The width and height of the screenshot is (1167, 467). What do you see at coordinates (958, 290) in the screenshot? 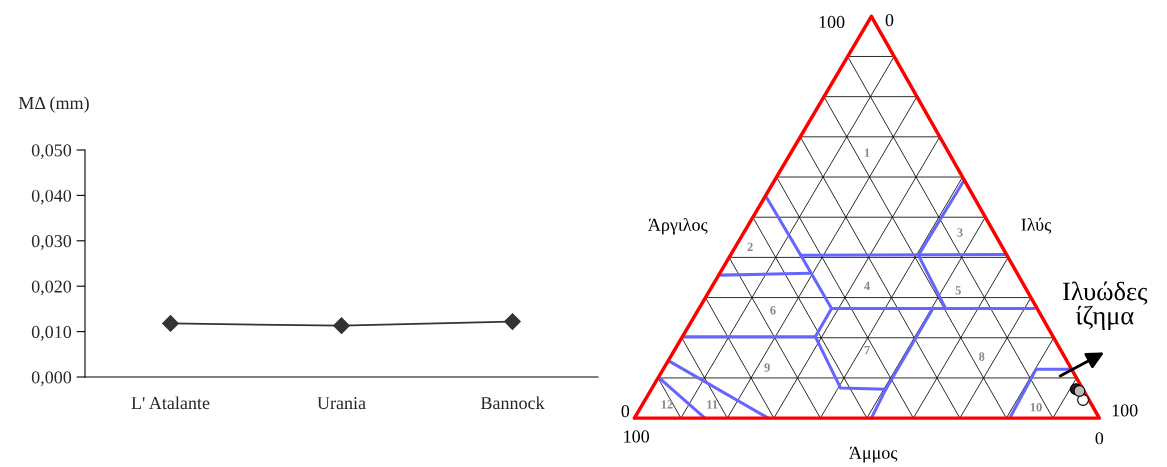
I see `text: 5` at bounding box center [958, 290].